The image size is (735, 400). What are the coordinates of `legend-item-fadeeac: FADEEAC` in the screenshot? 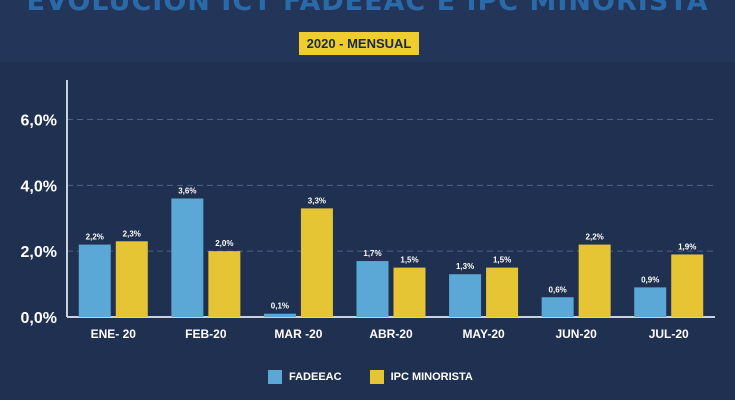 It's located at (305, 377).